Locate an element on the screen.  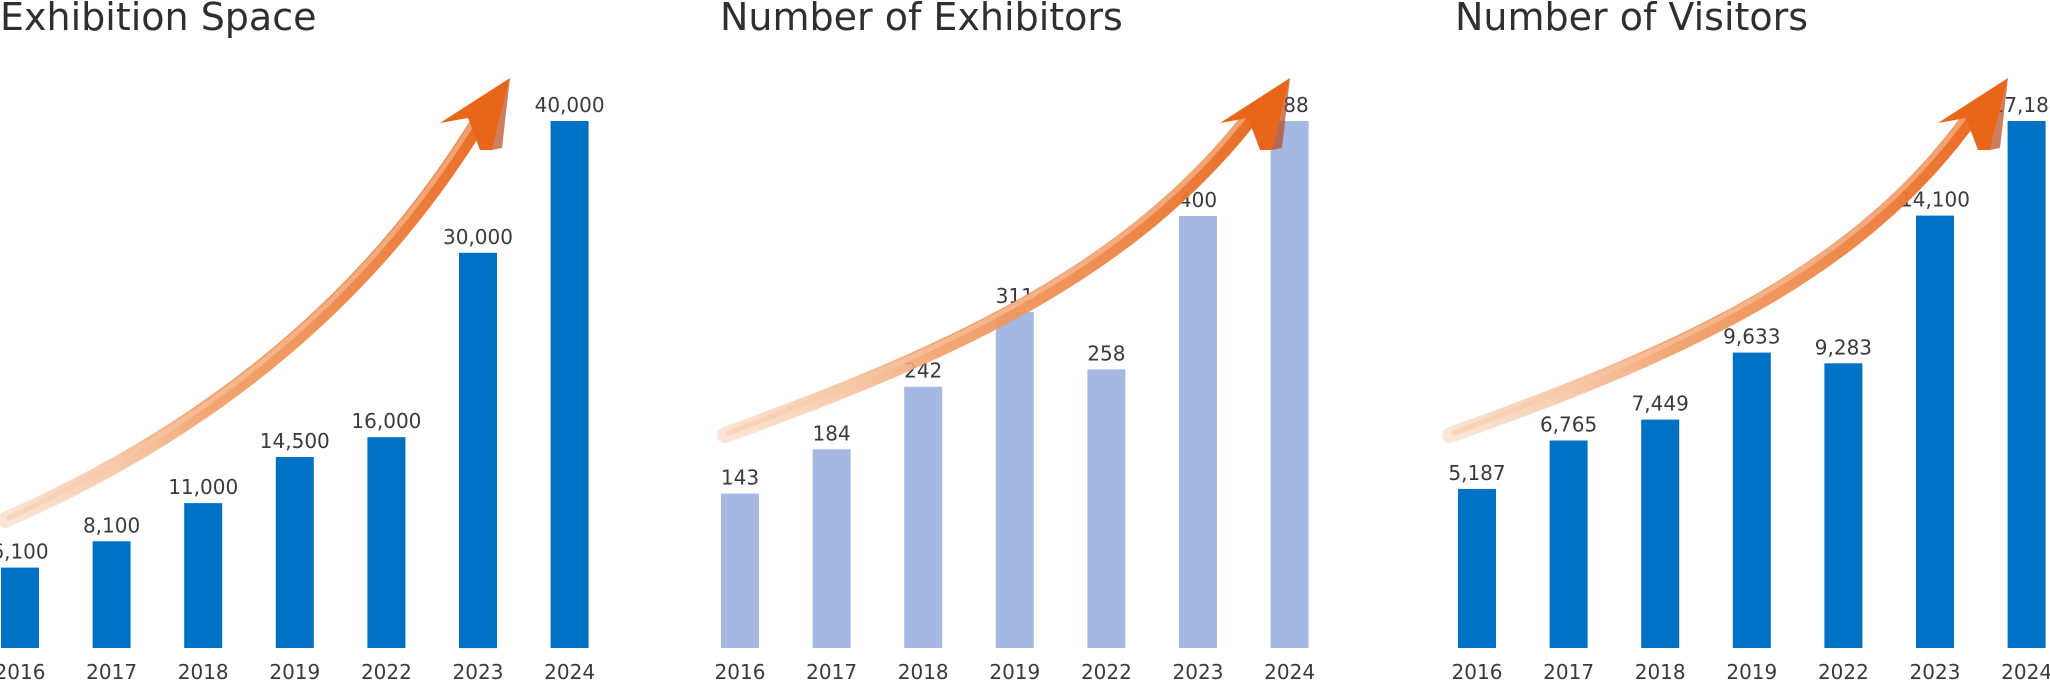
chart-title: Exhibition Space is located at coordinates (158, 19).